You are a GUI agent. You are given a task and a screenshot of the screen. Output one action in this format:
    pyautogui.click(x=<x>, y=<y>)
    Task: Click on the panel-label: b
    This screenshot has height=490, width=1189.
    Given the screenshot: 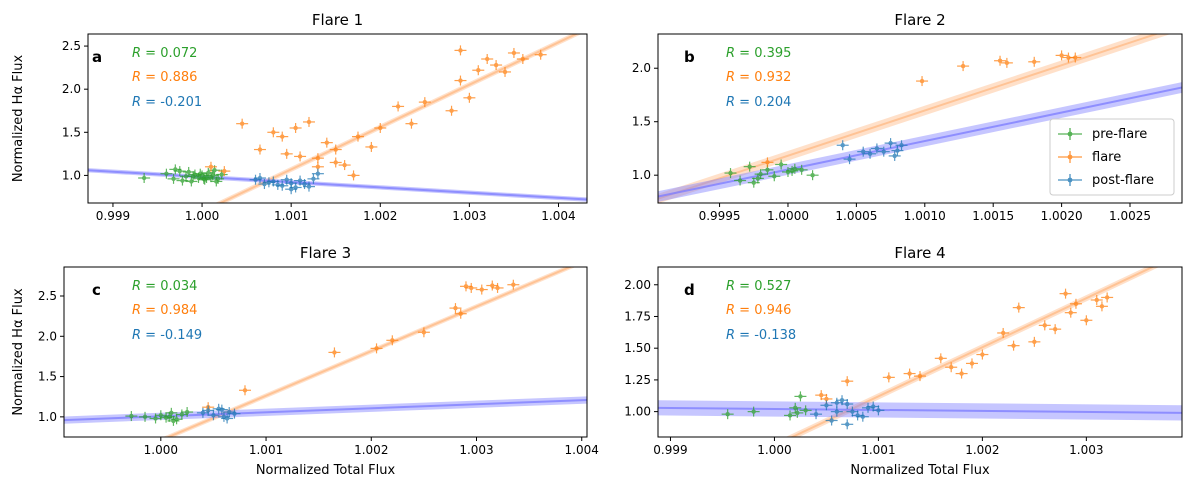 What is the action you would take?
    pyautogui.click(x=689, y=57)
    